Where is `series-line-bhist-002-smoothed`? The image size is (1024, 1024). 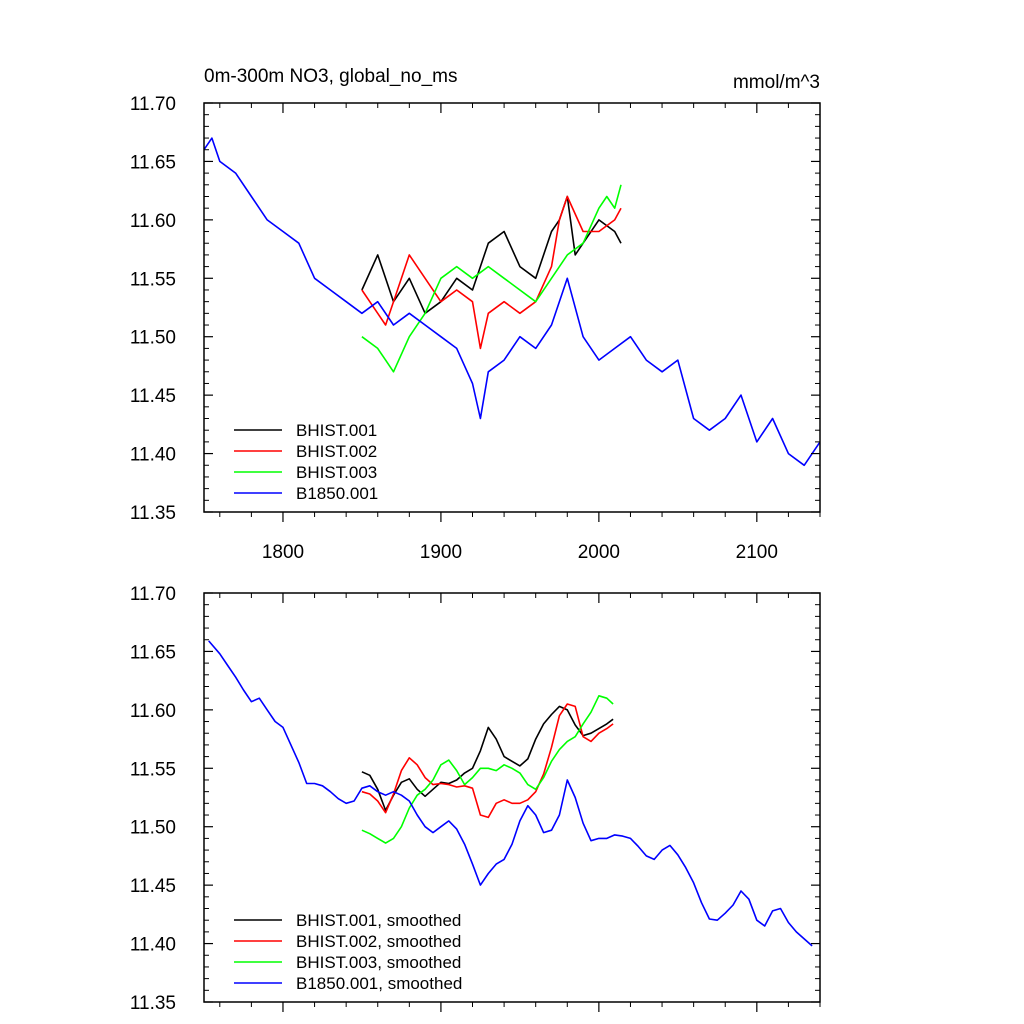
series-line-bhist-002-smoothed is located at coordinates (487, 761).